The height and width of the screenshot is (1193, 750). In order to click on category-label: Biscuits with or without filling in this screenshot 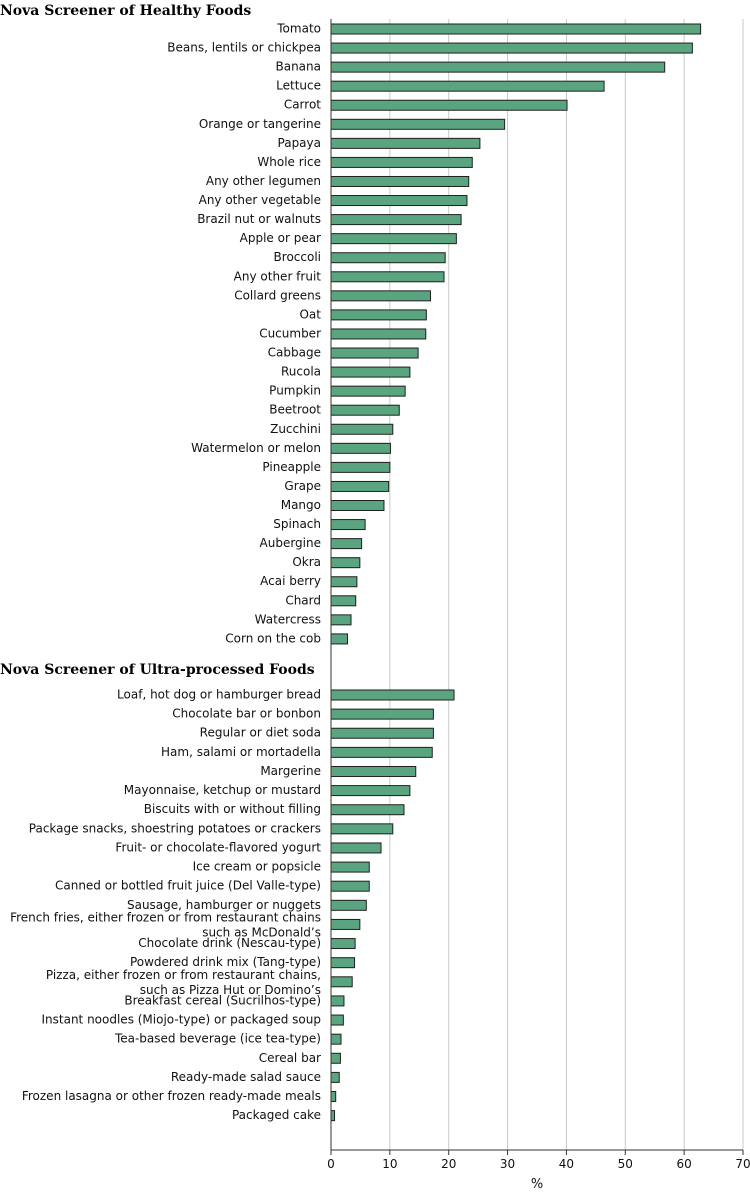, I will do `click(232, 809)`.